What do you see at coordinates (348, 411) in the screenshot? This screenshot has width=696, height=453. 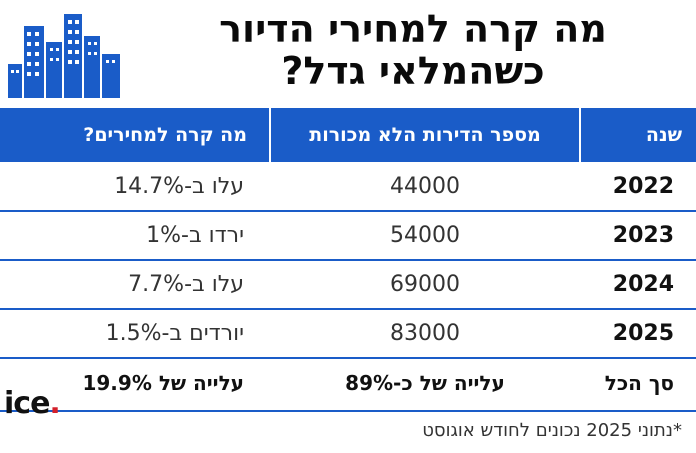 I see `bottom-divider` at bounding box center [348, 411].